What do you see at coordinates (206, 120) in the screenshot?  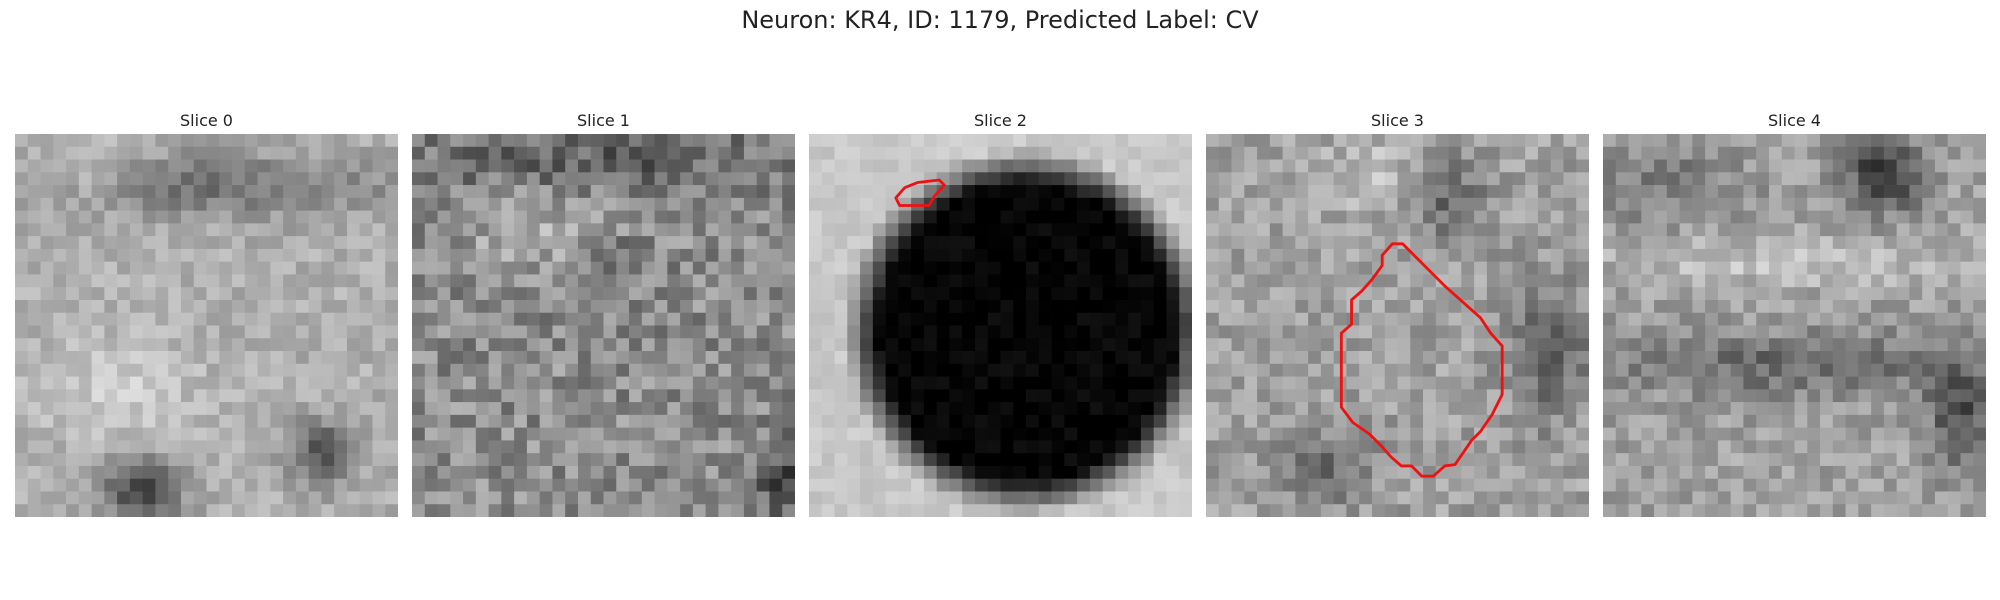 I see `slice-title: Slice 0` at bounding box center [206, 120].